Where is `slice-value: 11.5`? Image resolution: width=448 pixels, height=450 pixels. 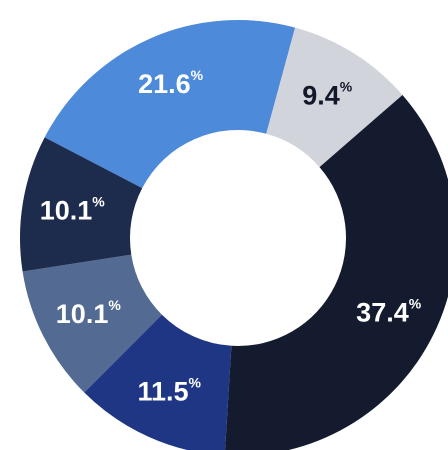
slice-value: 11.5 is located at coordinates (162, 391).